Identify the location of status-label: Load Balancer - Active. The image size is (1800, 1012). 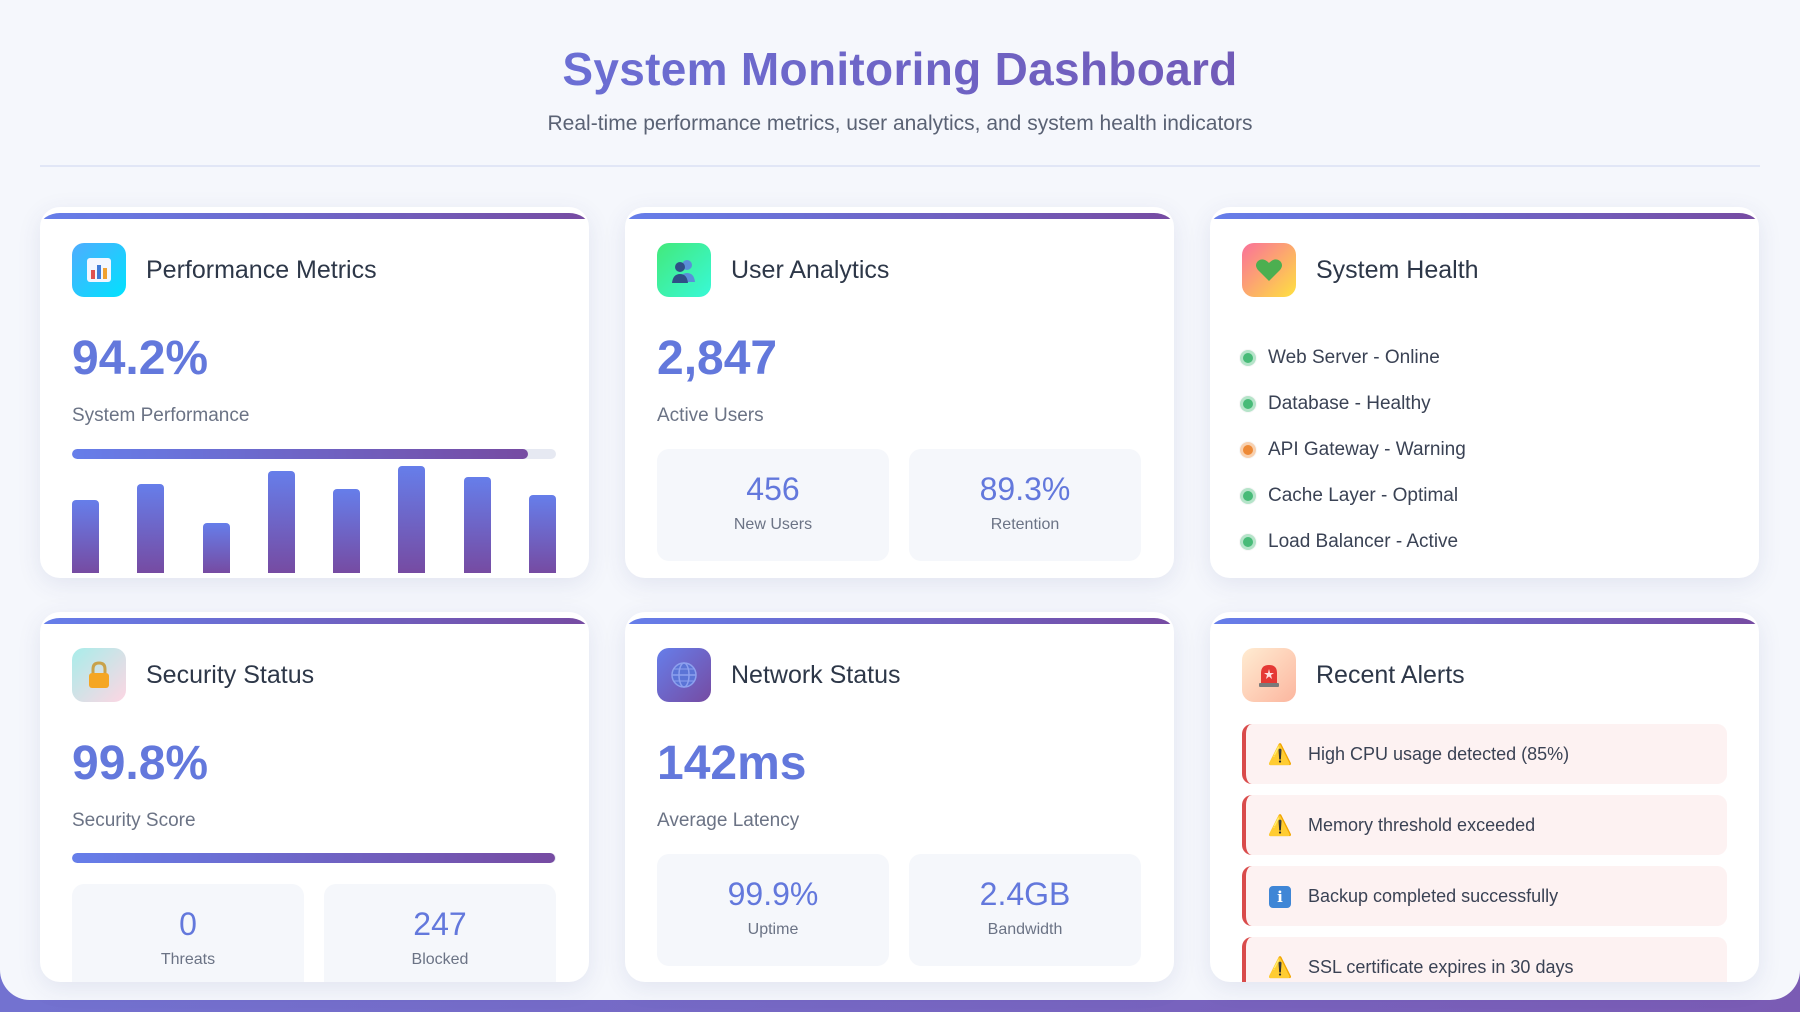
(1363, 541).